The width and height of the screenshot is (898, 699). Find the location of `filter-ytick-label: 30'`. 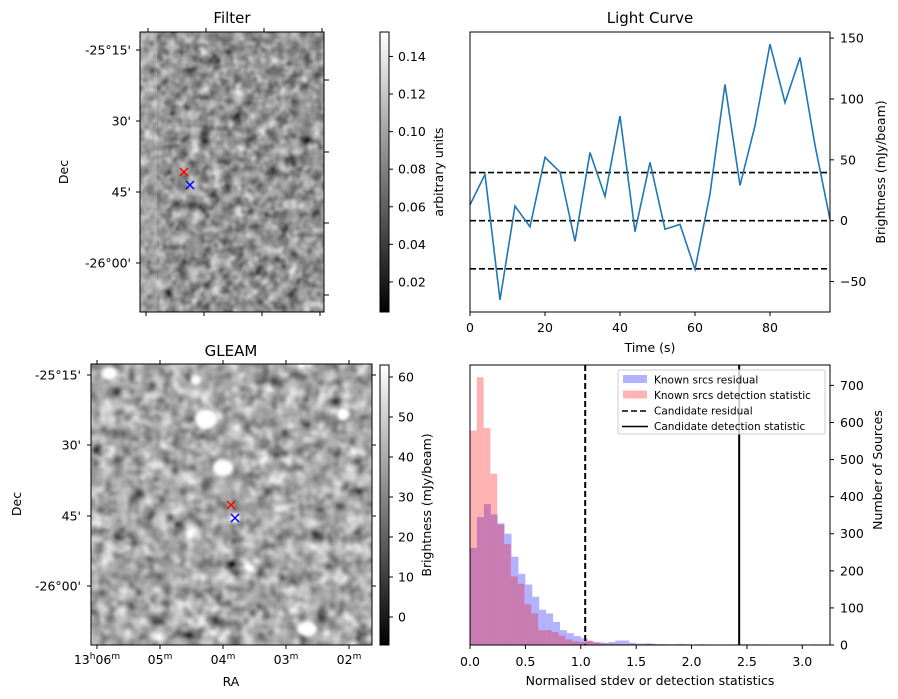

filter-ytick-label: 30' is located at coordinates (121, 121).